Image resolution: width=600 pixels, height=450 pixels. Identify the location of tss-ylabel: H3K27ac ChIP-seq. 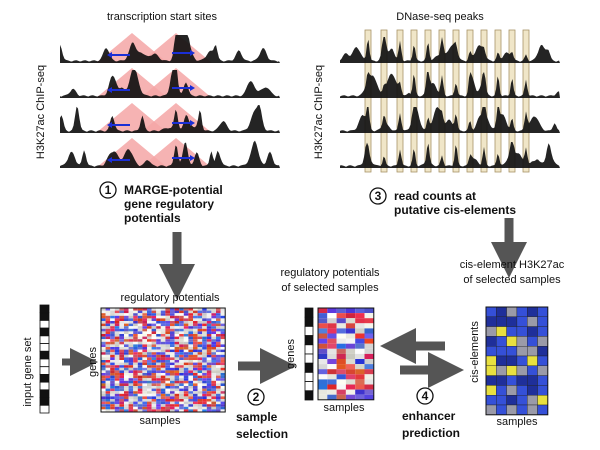
(41, 112).